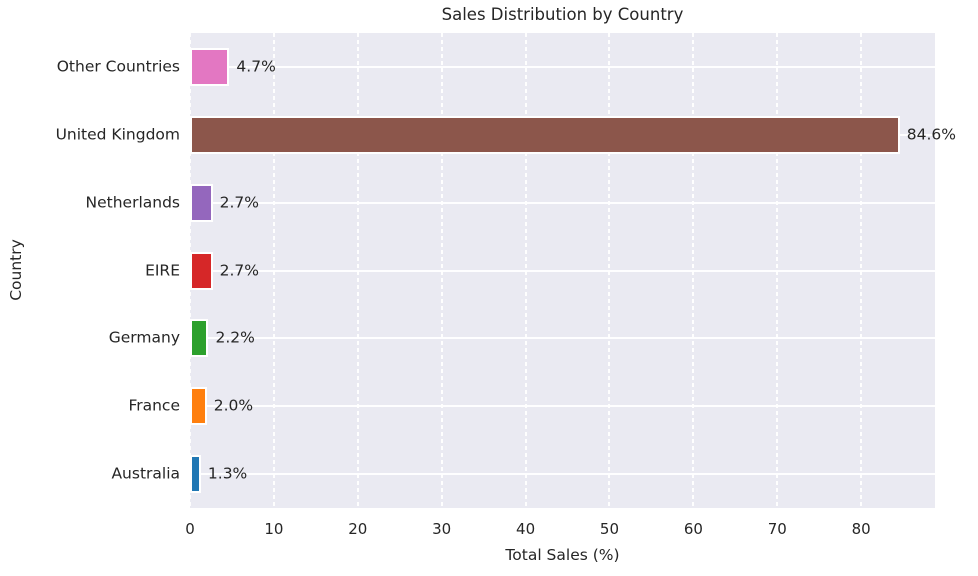 This screenshot has height=576, width=978. Describe the element at coordinates (931, 134) in the screenshot. I see `bar-value-label: 84.6%` at that location.